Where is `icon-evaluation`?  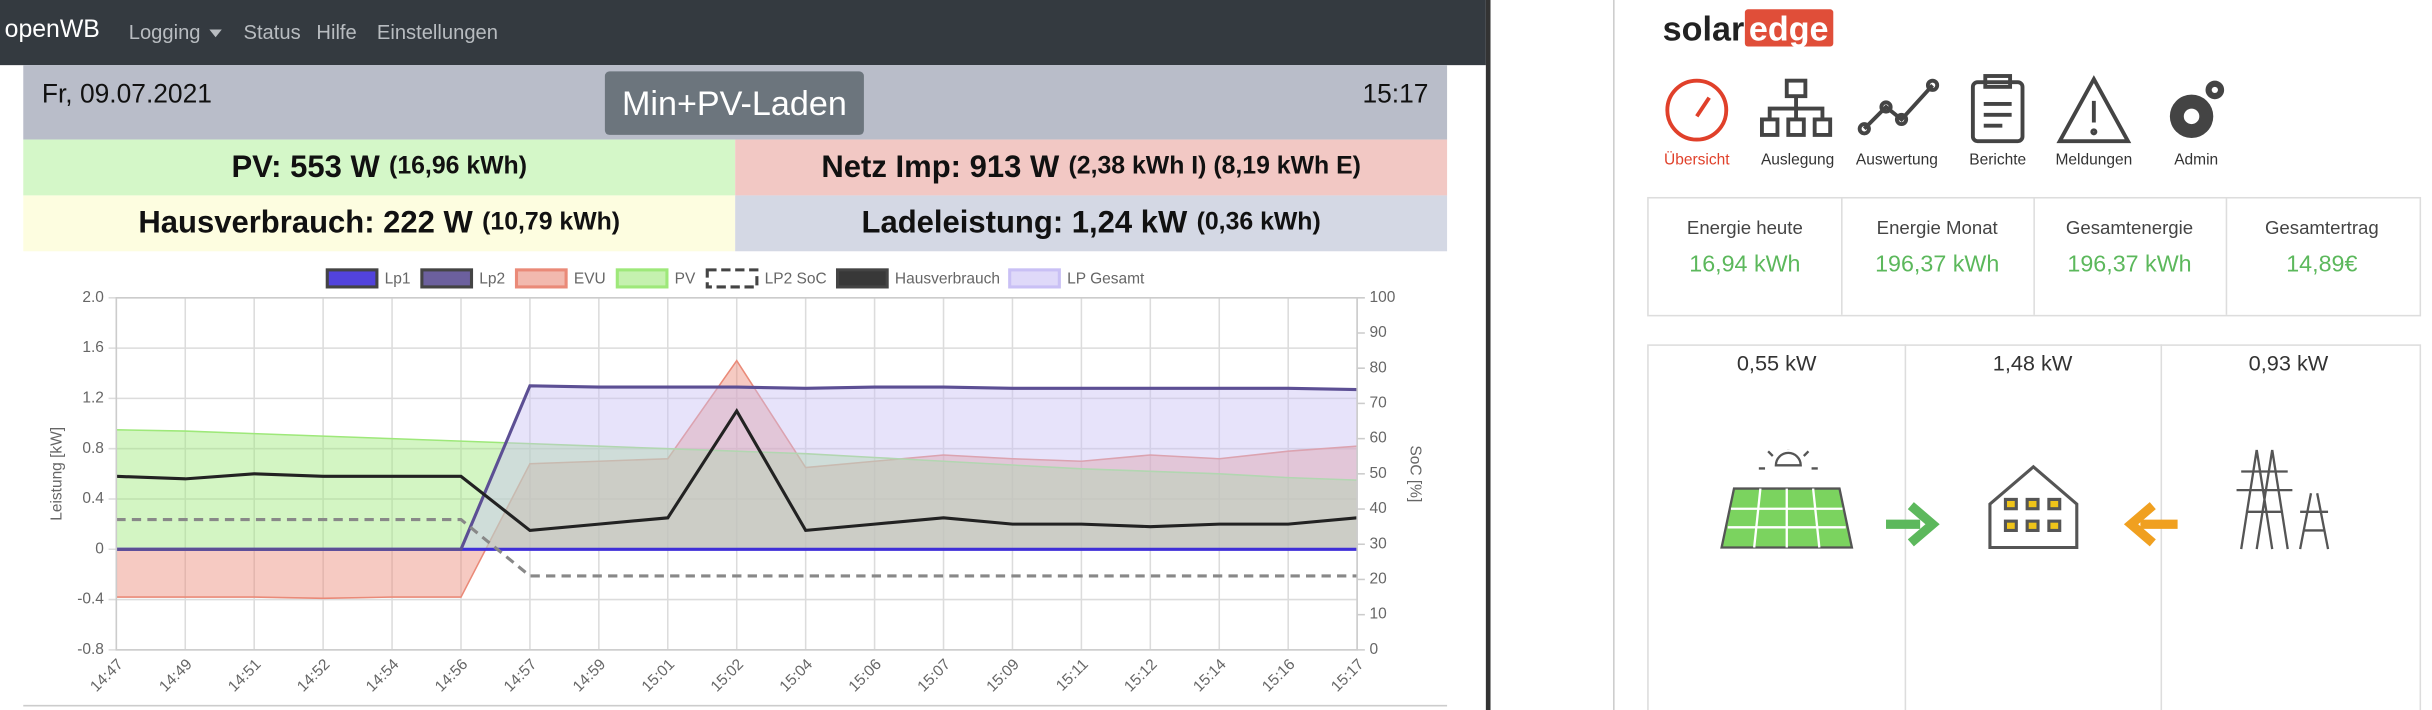
icon-evaluation is located at coordinates (1898, 107).